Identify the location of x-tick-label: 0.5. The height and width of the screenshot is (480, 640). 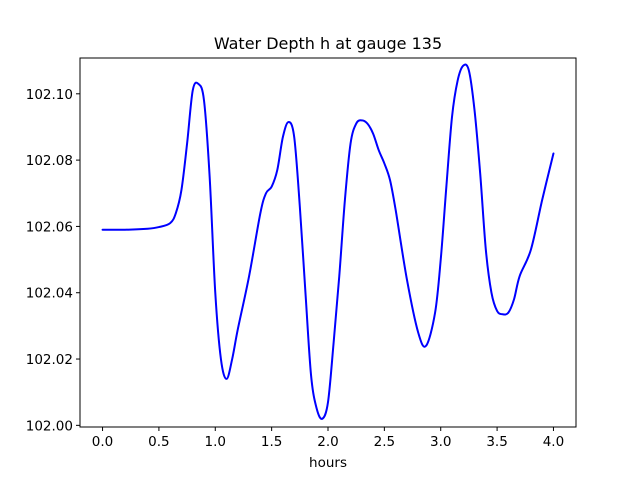
(158, 442).